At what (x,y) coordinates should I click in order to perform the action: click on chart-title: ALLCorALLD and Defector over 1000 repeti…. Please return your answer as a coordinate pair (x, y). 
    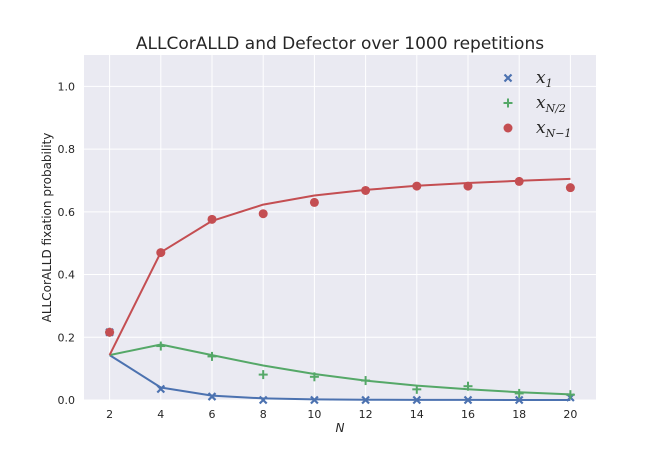
    Looking at the image, I should click on (340, 44).